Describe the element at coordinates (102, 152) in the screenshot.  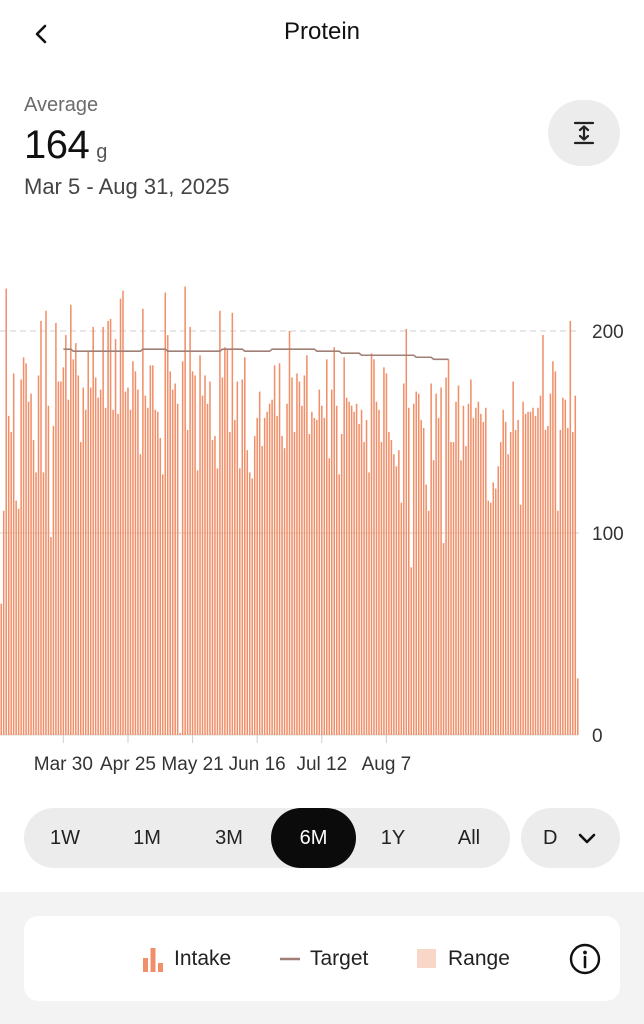
I see `average-unit: g` at that location.